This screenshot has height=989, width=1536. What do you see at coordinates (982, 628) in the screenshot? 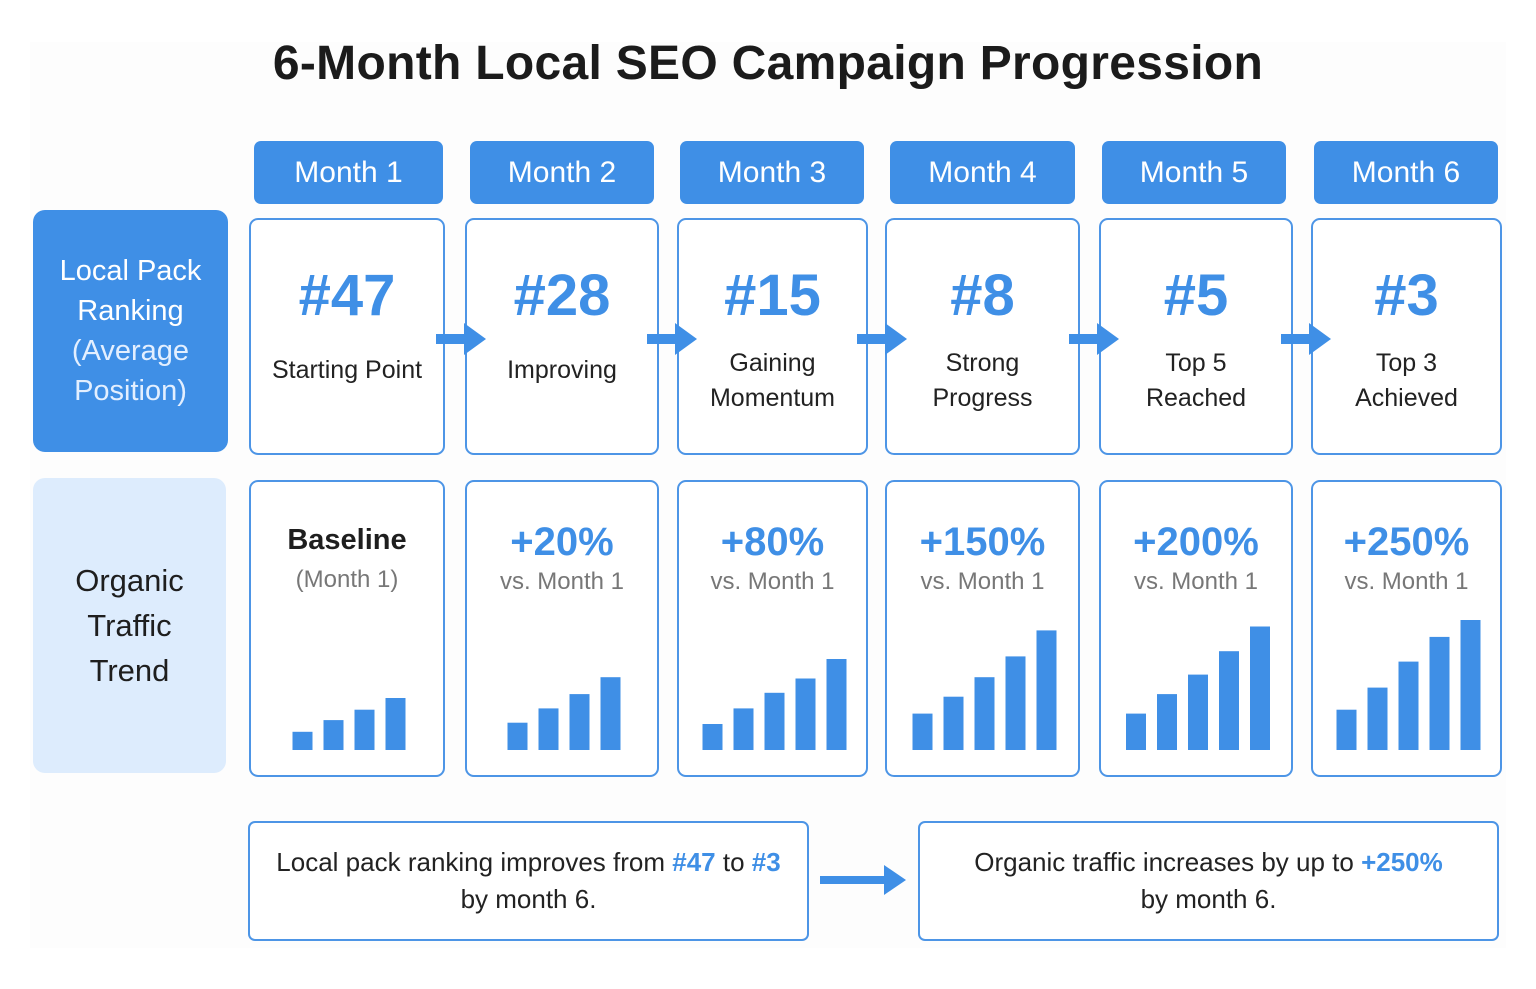
I see `traffic-card-month-4: +150% vs. Month 1` at bounding box center [982, 628].